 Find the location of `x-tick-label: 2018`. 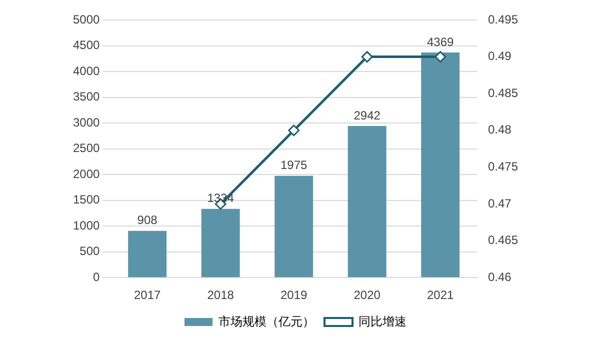

x-tick-label: 2018 is located at coordinates (220, 295).